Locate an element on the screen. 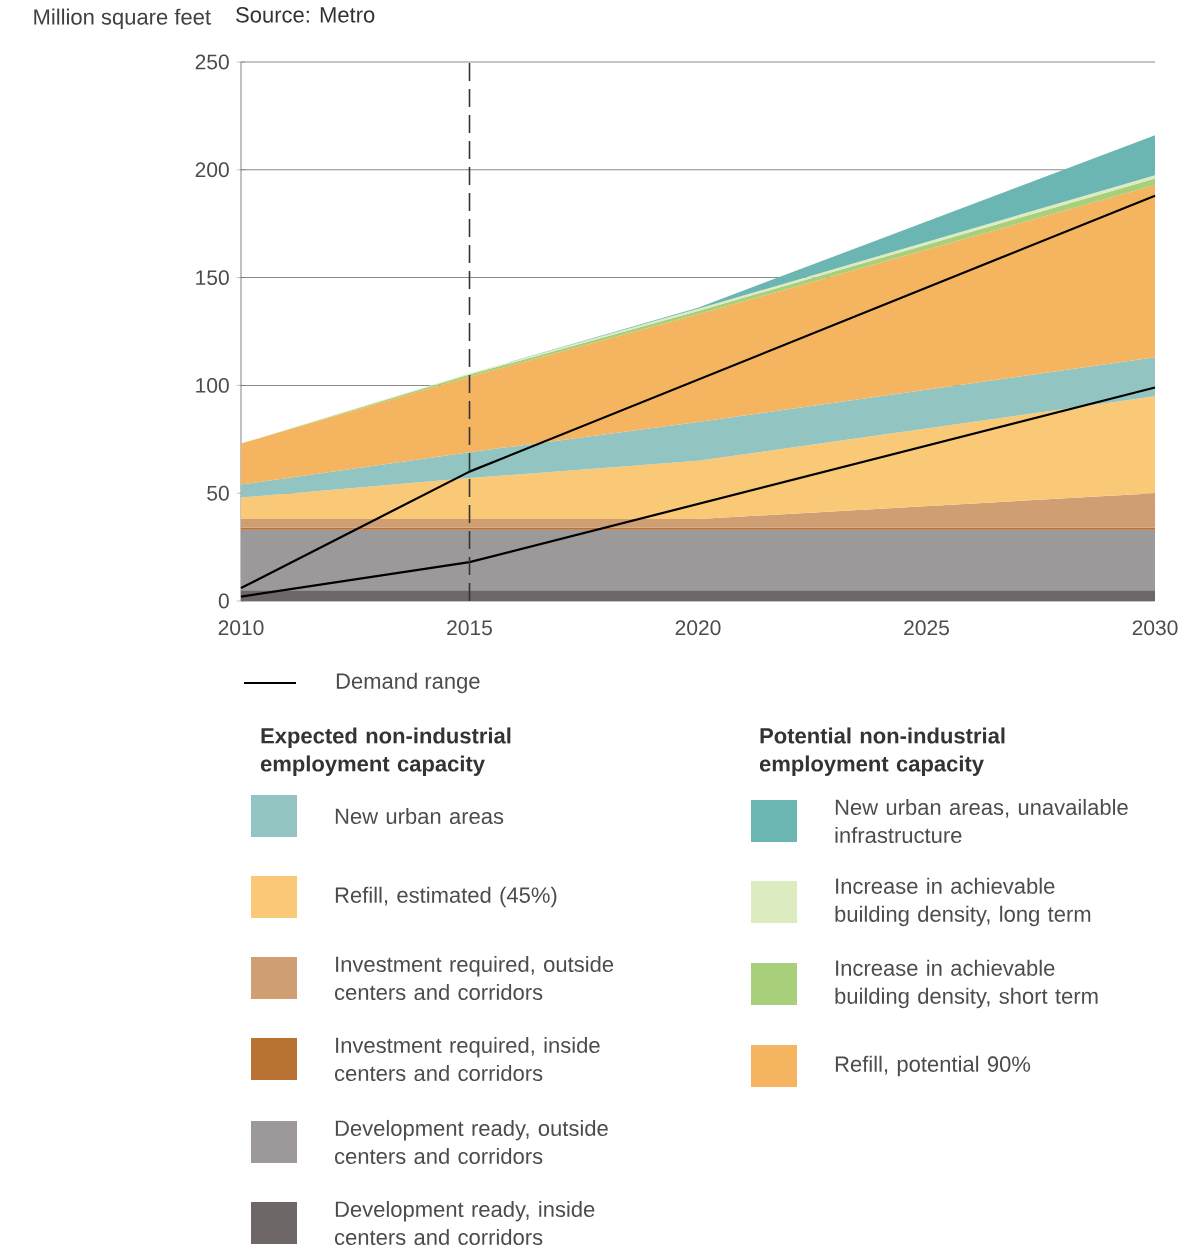 The height and width of the screenshot is (1251, 1178). x-tick-label: 2030 is located at coordinates (1155, 628).